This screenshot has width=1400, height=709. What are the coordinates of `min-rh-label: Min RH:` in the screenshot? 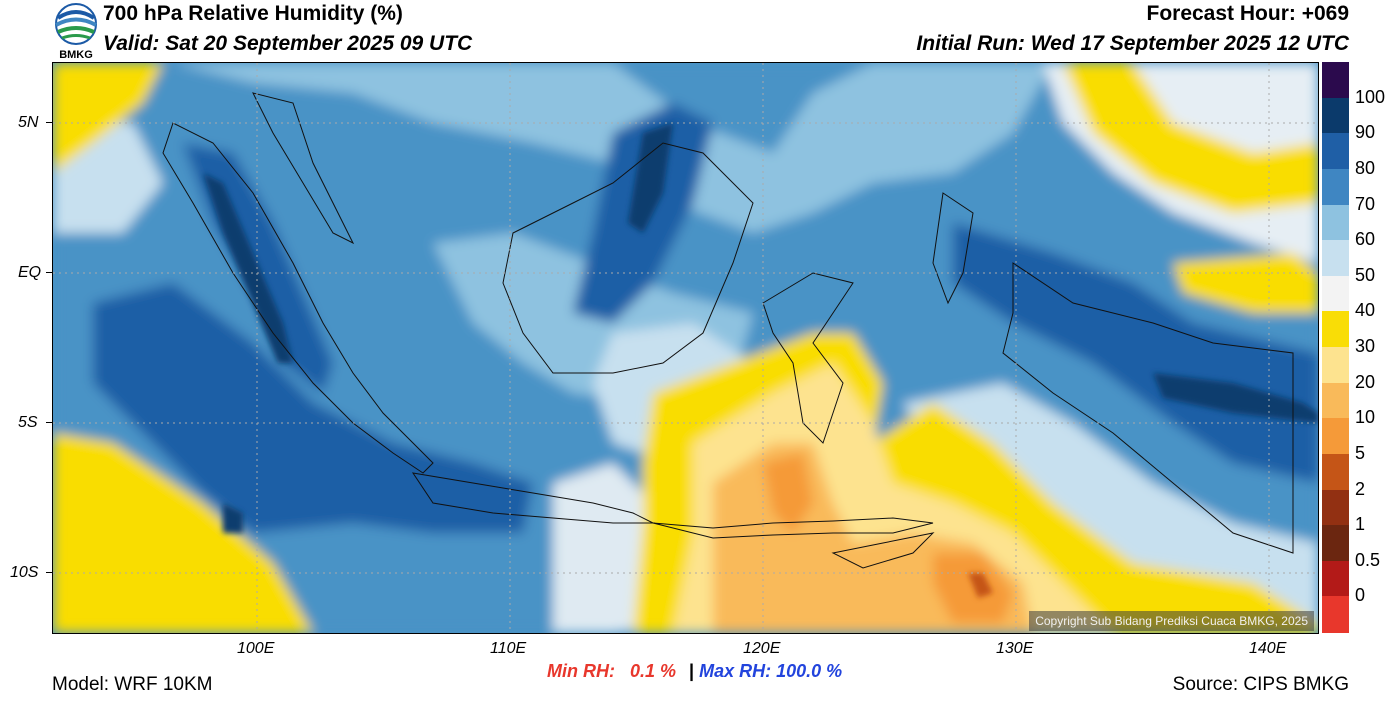 It's located at (581, 671).